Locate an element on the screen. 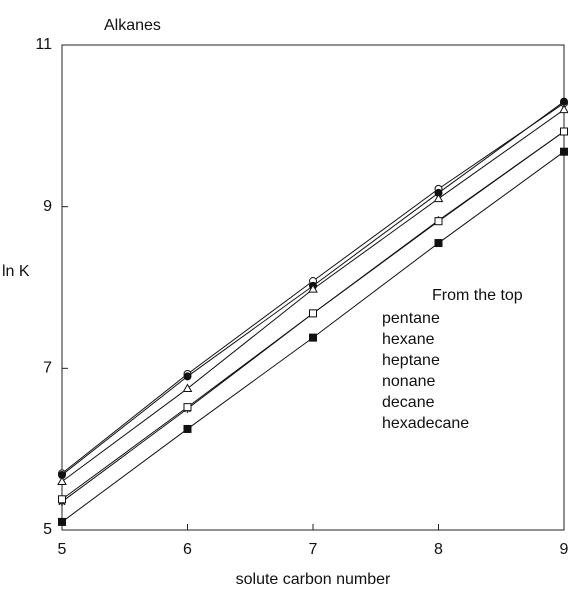 This screenshot has width=568, height=595. legend-entry: nonane is located at coordinates (408, 381).